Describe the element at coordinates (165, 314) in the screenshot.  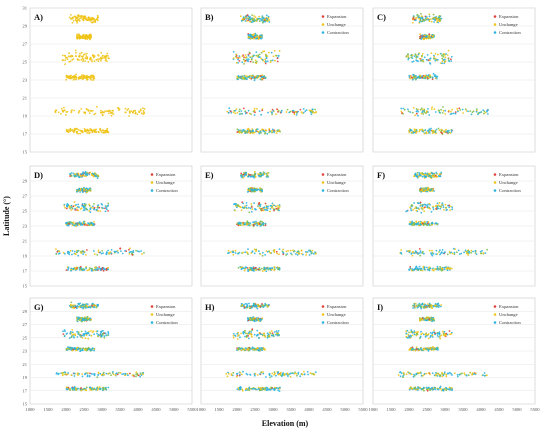
I see `legend-entry: Unchange` at that location.